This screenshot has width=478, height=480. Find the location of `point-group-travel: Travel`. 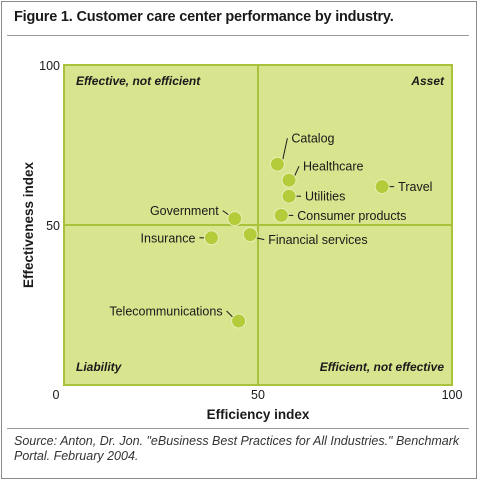

point-group-travel: Travel is located at coordinates (403, 187).